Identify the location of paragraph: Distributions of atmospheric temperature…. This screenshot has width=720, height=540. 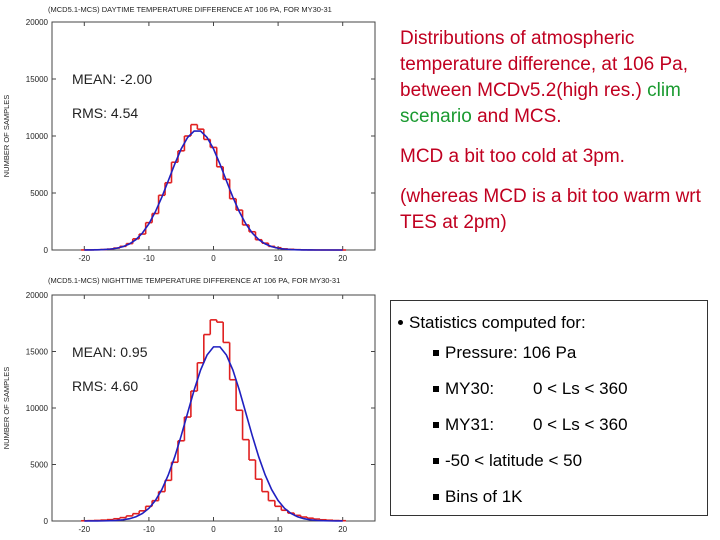
(556, 78).